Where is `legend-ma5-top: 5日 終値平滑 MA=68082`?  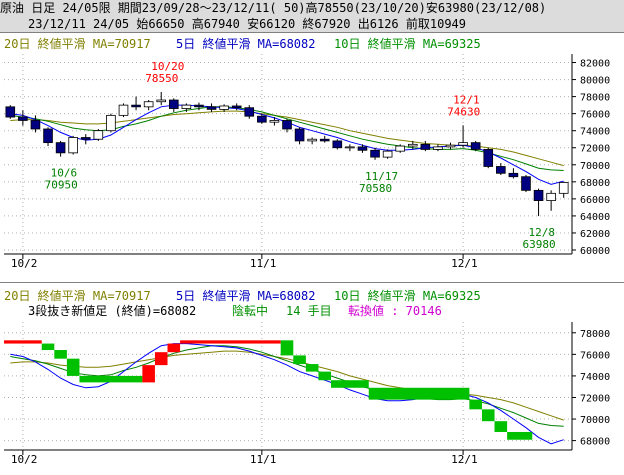 legend-ma5-top: 5日 終値平滑 MA=68082 is located at coordinates (246, 44).